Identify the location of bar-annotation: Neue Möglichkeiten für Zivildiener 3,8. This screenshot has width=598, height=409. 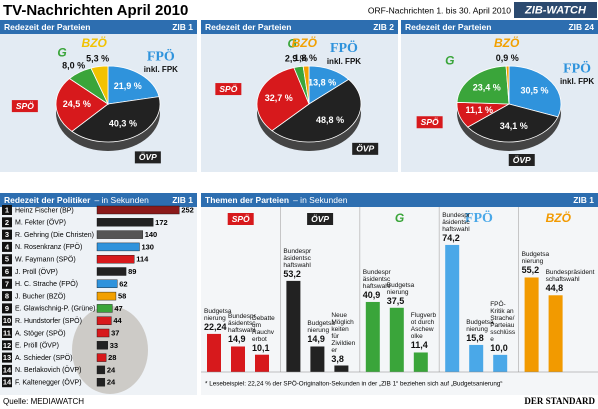
(343, 338).